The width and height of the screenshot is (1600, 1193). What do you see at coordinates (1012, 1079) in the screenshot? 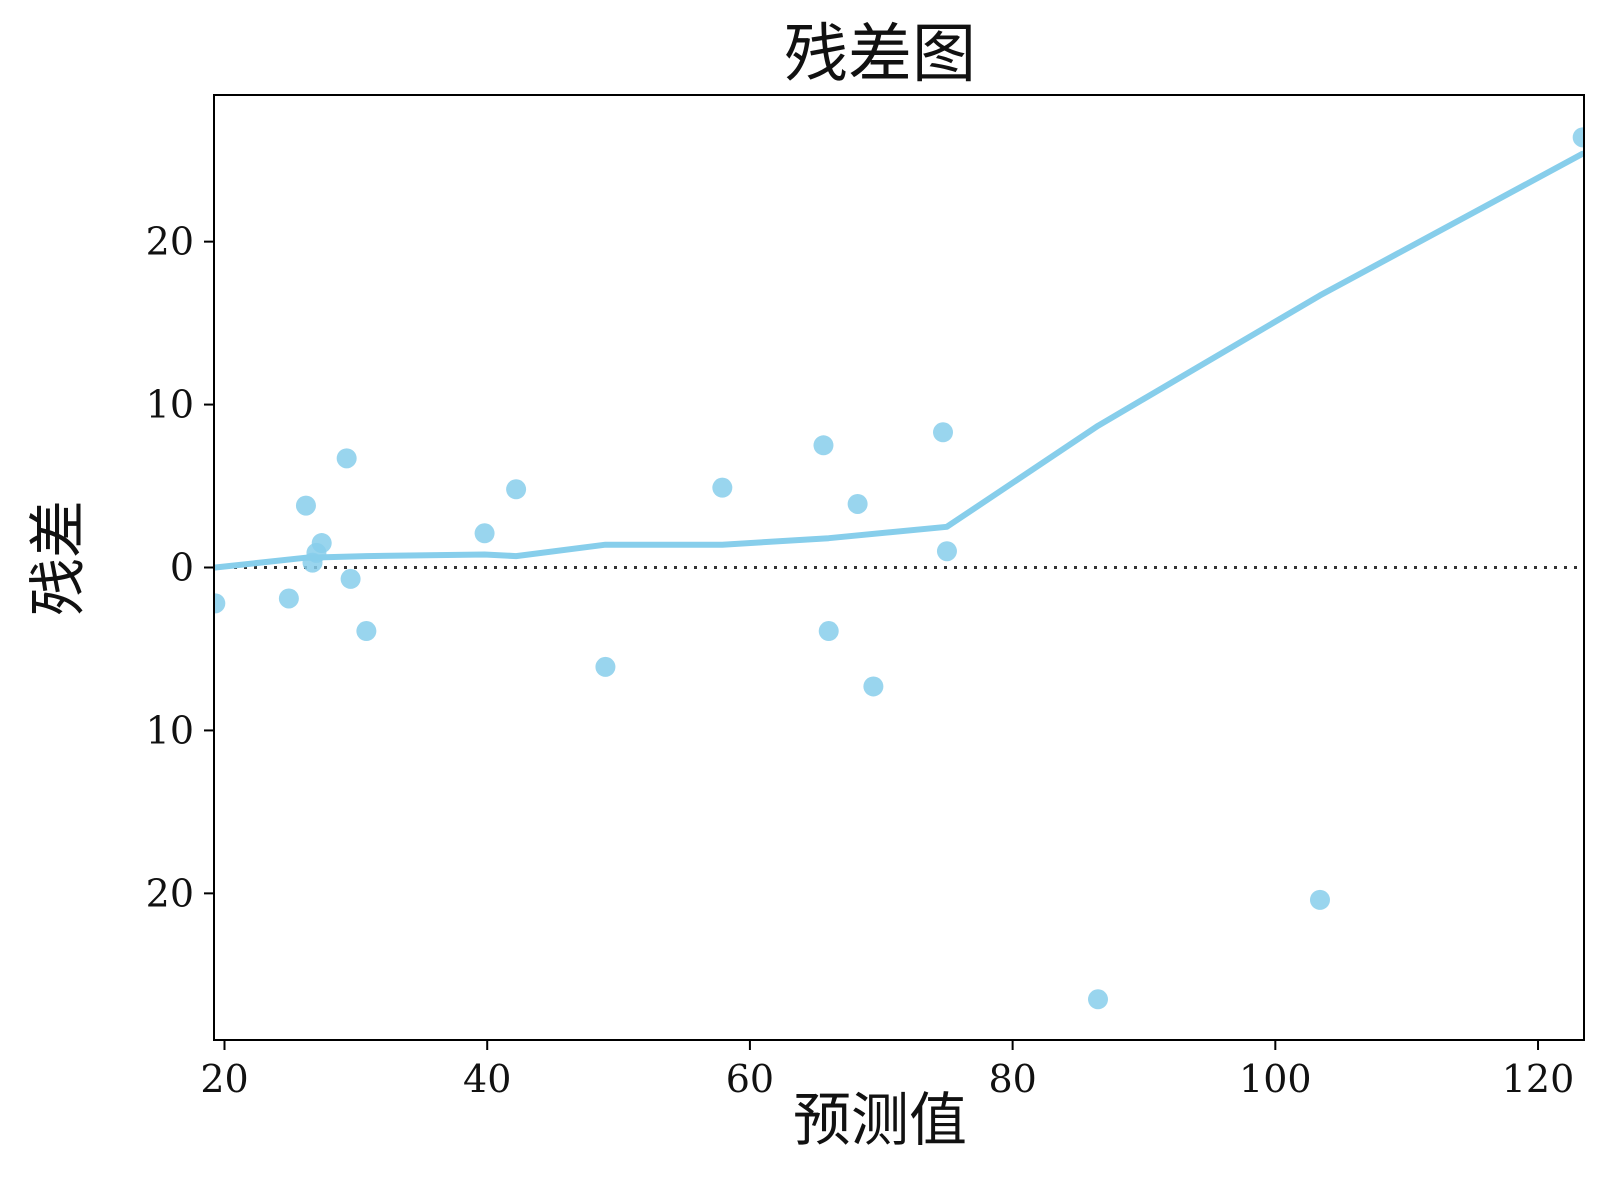
I see `x-tick-label: 80` at bounding box center [1012, 1079].